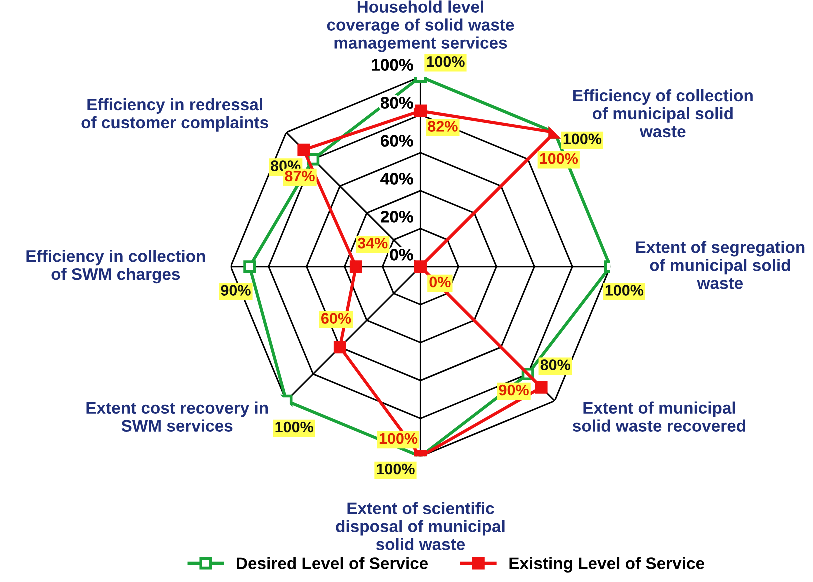 This screenshot has width=813, height=582. Describe the element at coordinates (440, 282) in the screenshot. I see `data-label: 0%` at that location.